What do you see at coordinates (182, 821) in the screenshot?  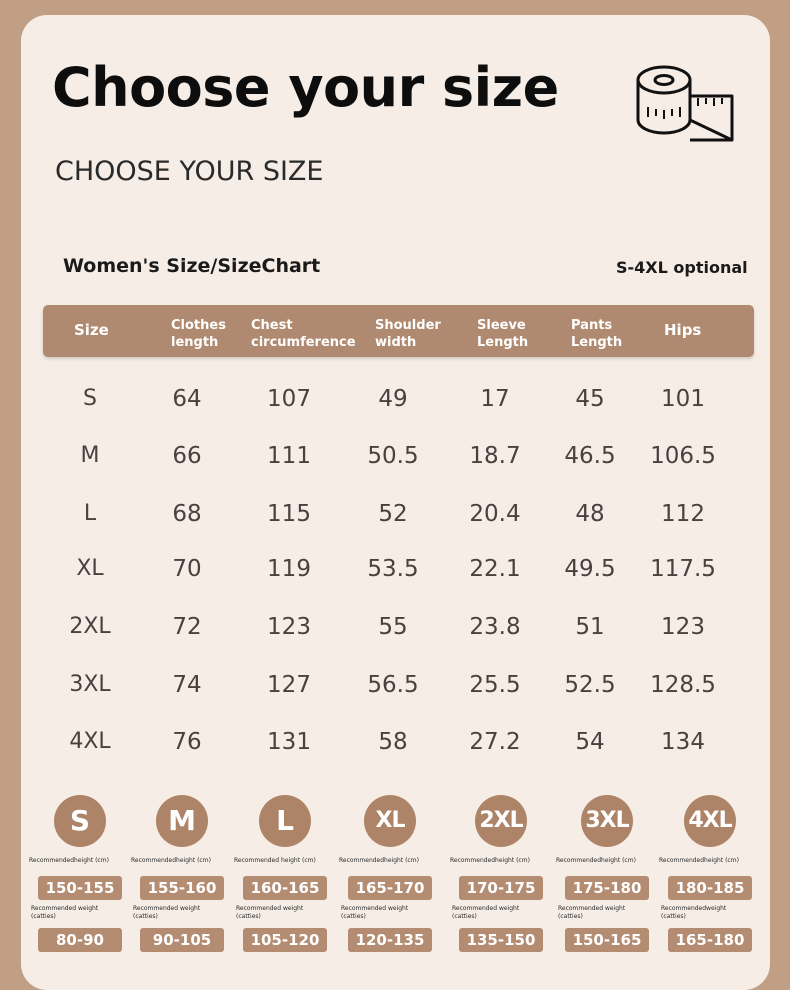 I see `size-badge: M` at bounding box center [182, 821].